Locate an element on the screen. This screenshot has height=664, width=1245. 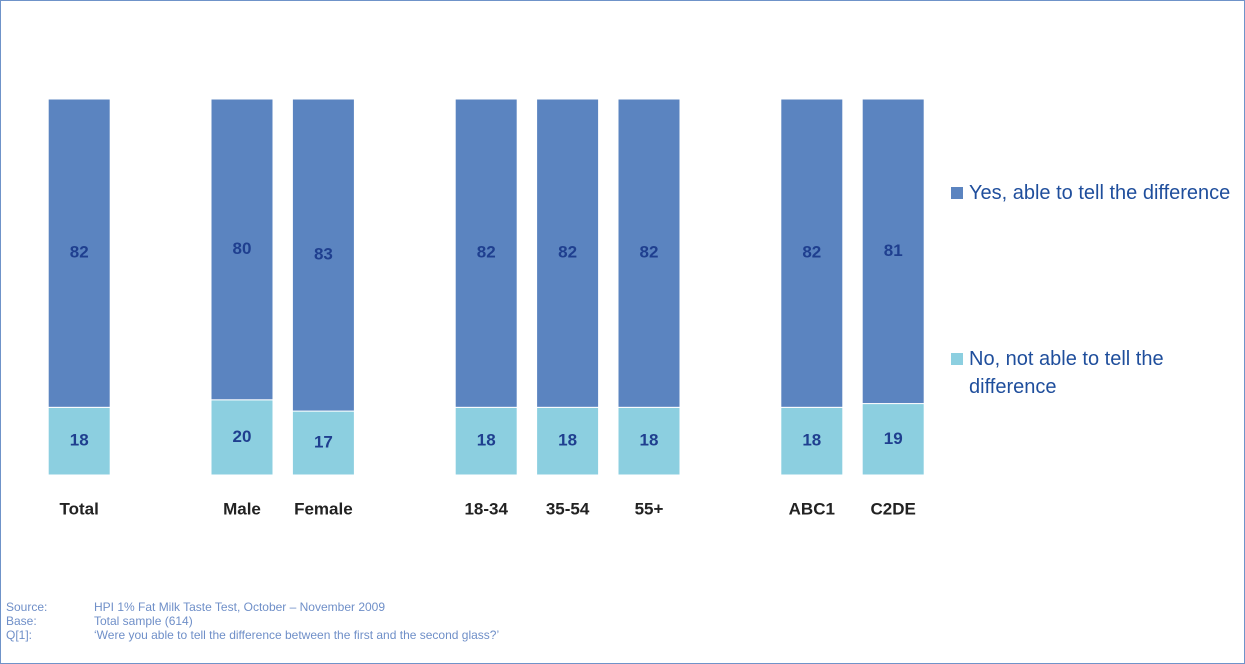
note-key: Q[1]: is located at coordinates (19, 635).